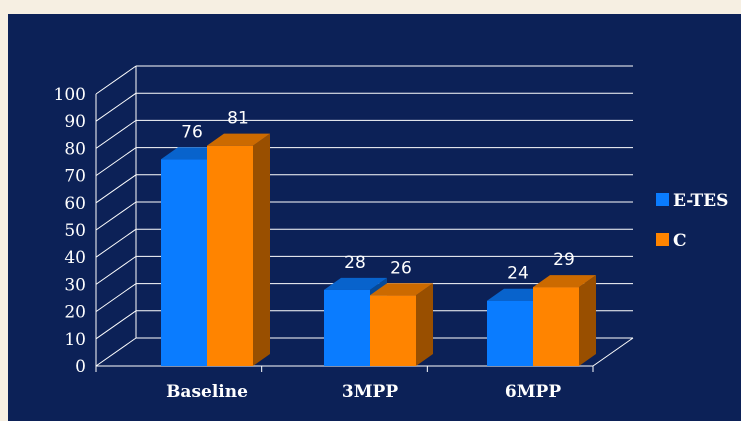  Describe the element at coordinates (700, 201) in the screenshot. I see `legend-label: E-TES` at that location.